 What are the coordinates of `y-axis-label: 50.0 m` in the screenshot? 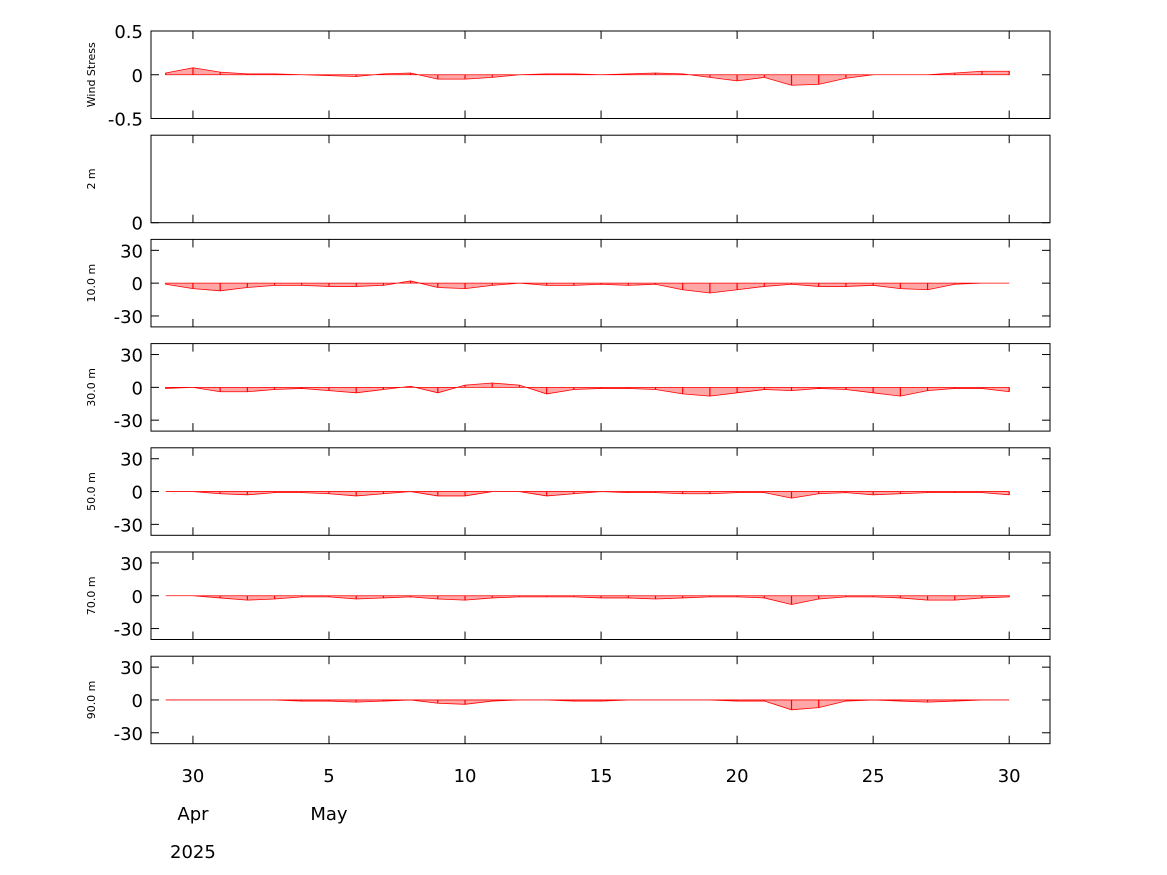 It's located at (91, 491).